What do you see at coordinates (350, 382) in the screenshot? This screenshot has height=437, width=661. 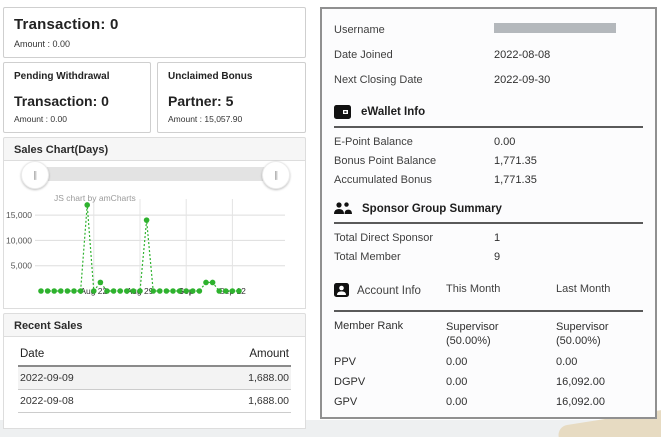 I see `row-label: DGPV` at bounding box center [350, 382].